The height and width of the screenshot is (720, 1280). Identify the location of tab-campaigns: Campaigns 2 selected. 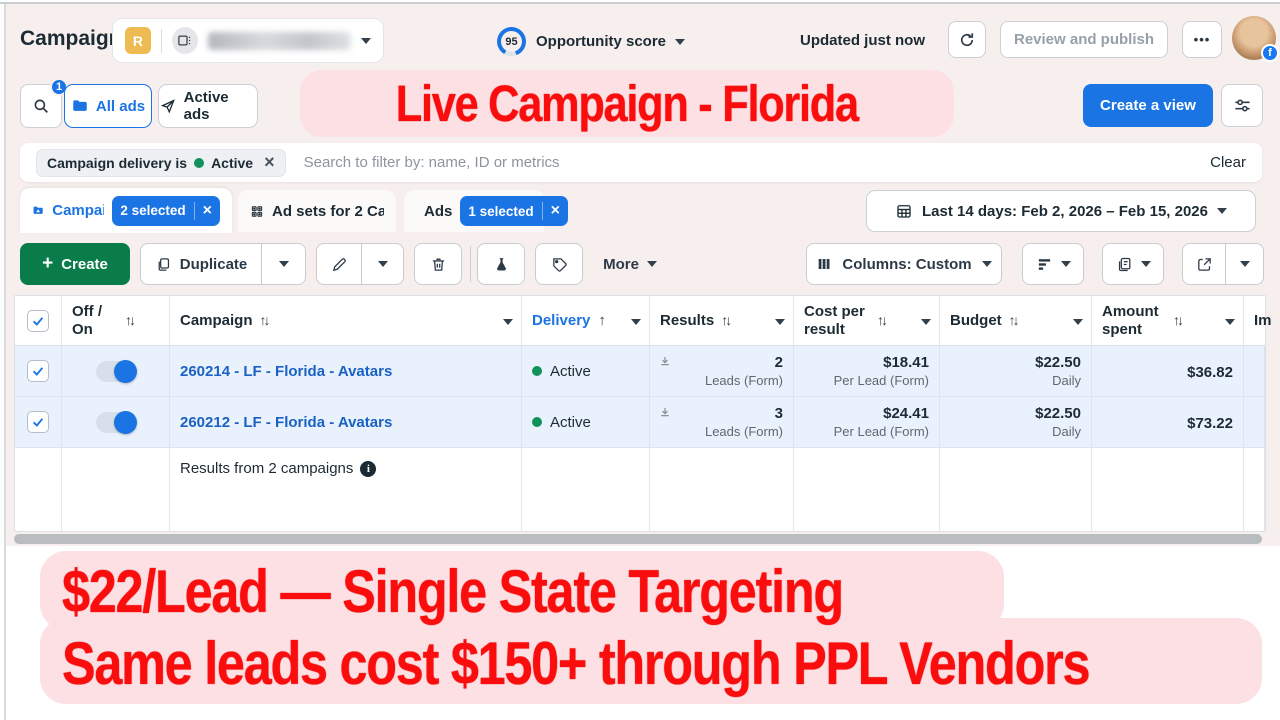
(126, 210).